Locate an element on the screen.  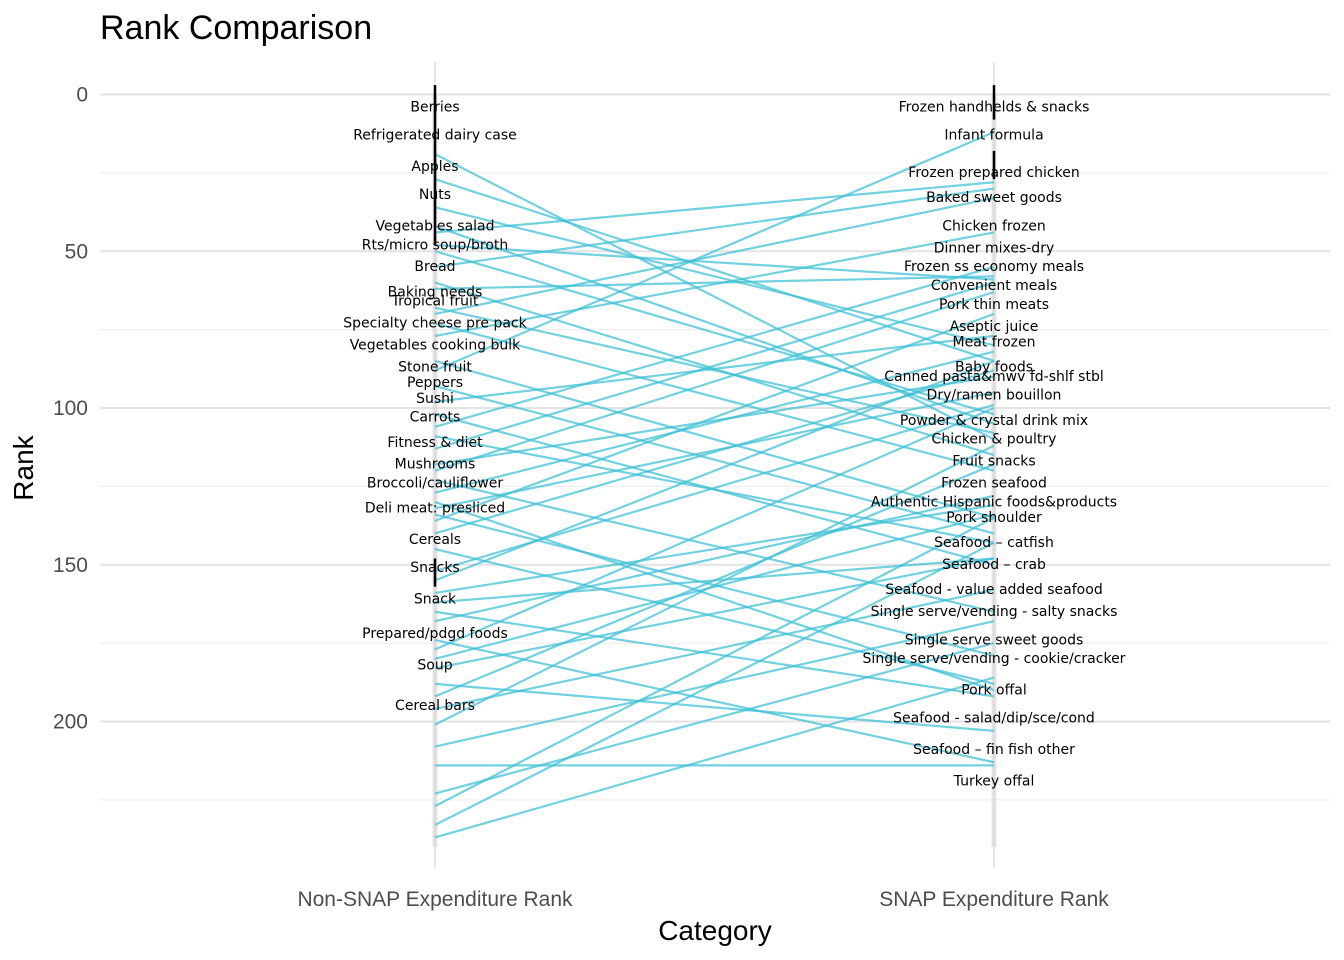
right-item-label: Baby foods is located at coordinates (994, 368).